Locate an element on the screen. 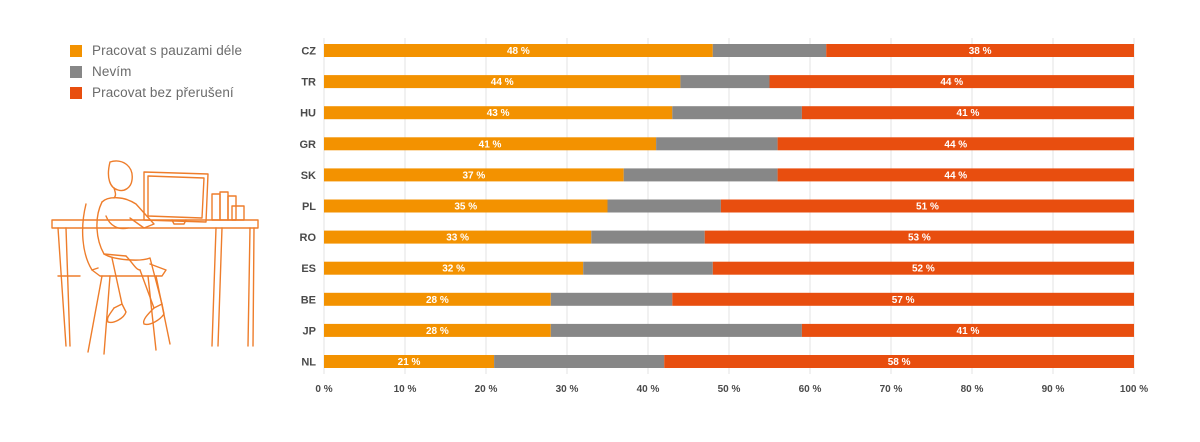  data-label: 52 % is located at coordinates (923, 269).